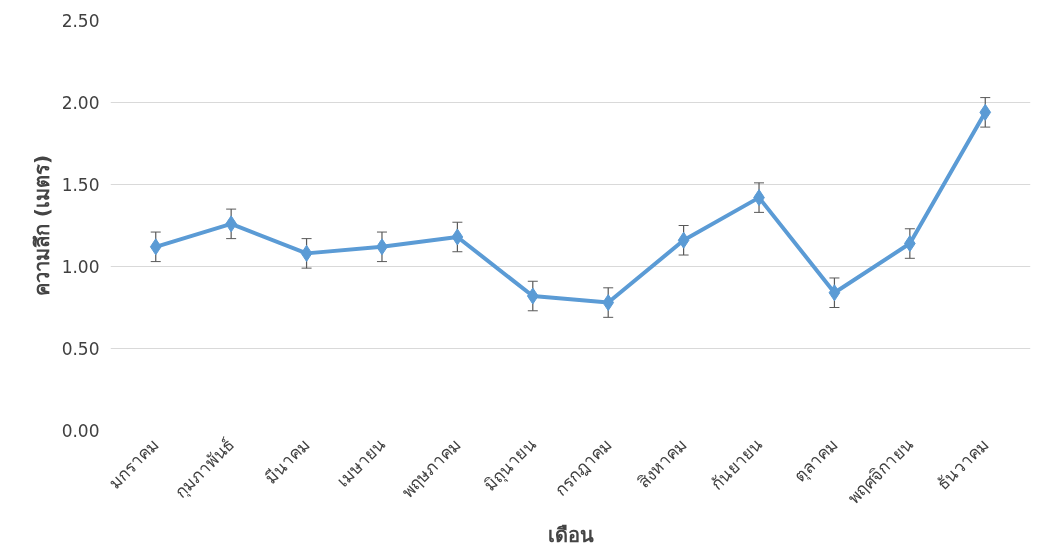  I want to click on y-tick-label: 2.00, so click(80, 103).